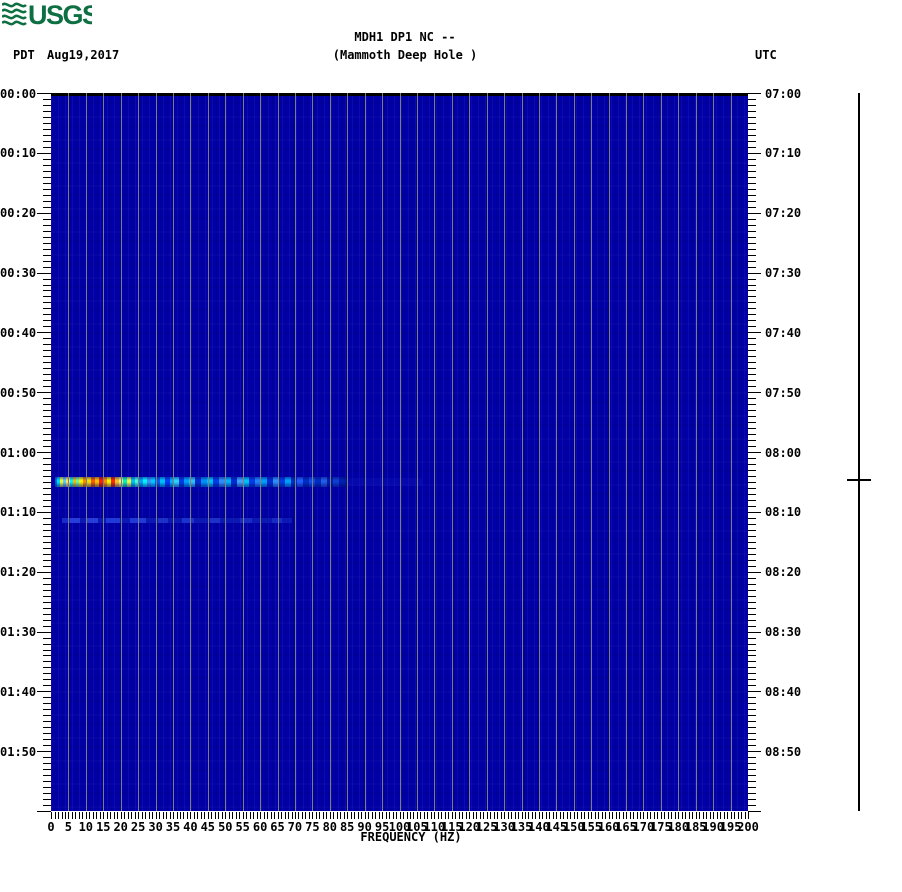 This screenshot has height=892, width=902. I want to click on date-label: Aug19,2017, so click(83, 55).